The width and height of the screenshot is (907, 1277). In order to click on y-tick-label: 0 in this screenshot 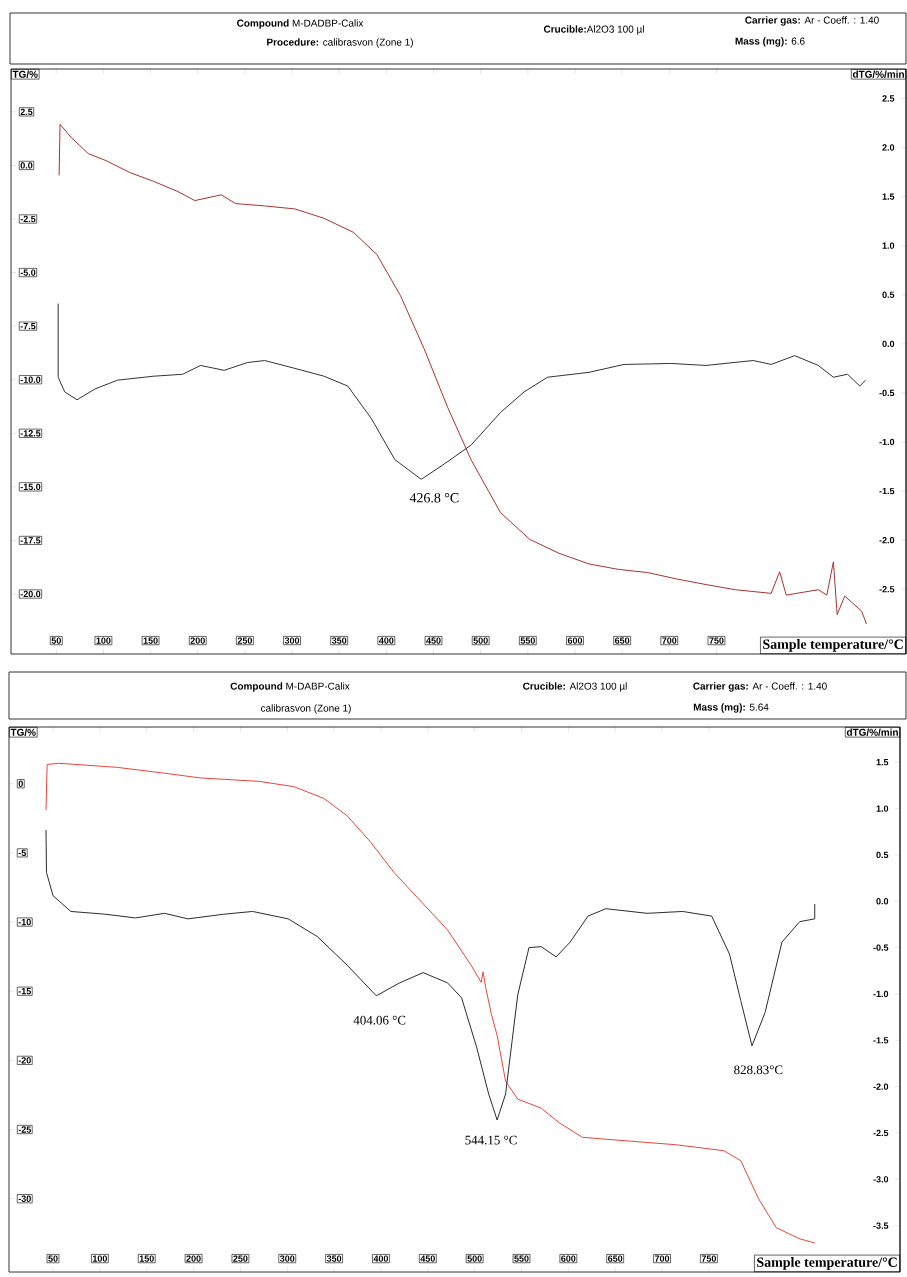, I will do `click(20, 783)`.